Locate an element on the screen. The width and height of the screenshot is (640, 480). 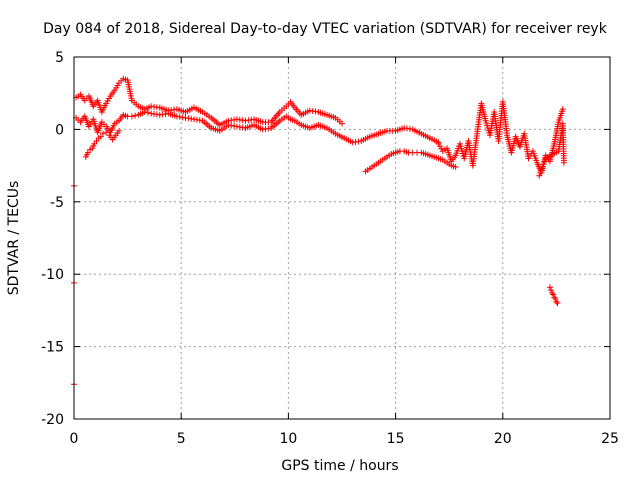
y-tick-label: 5 is located at coordinates (59, 58).